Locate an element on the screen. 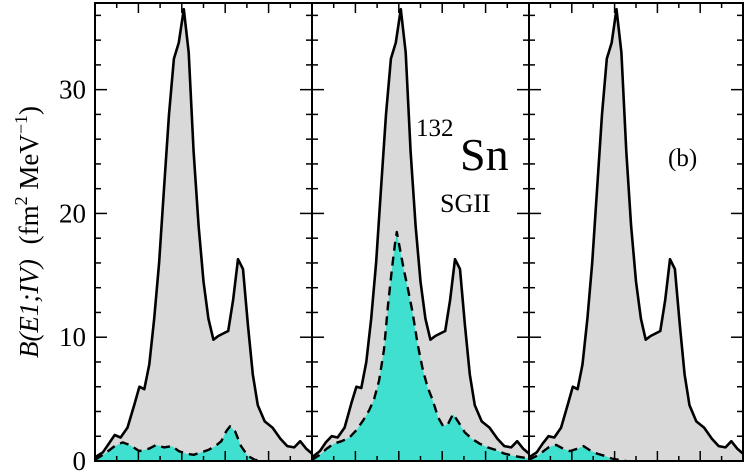 The height and width of the screenshot is (476, 747). y-axis-label-units: (fm is located at coordinates (29, 224).